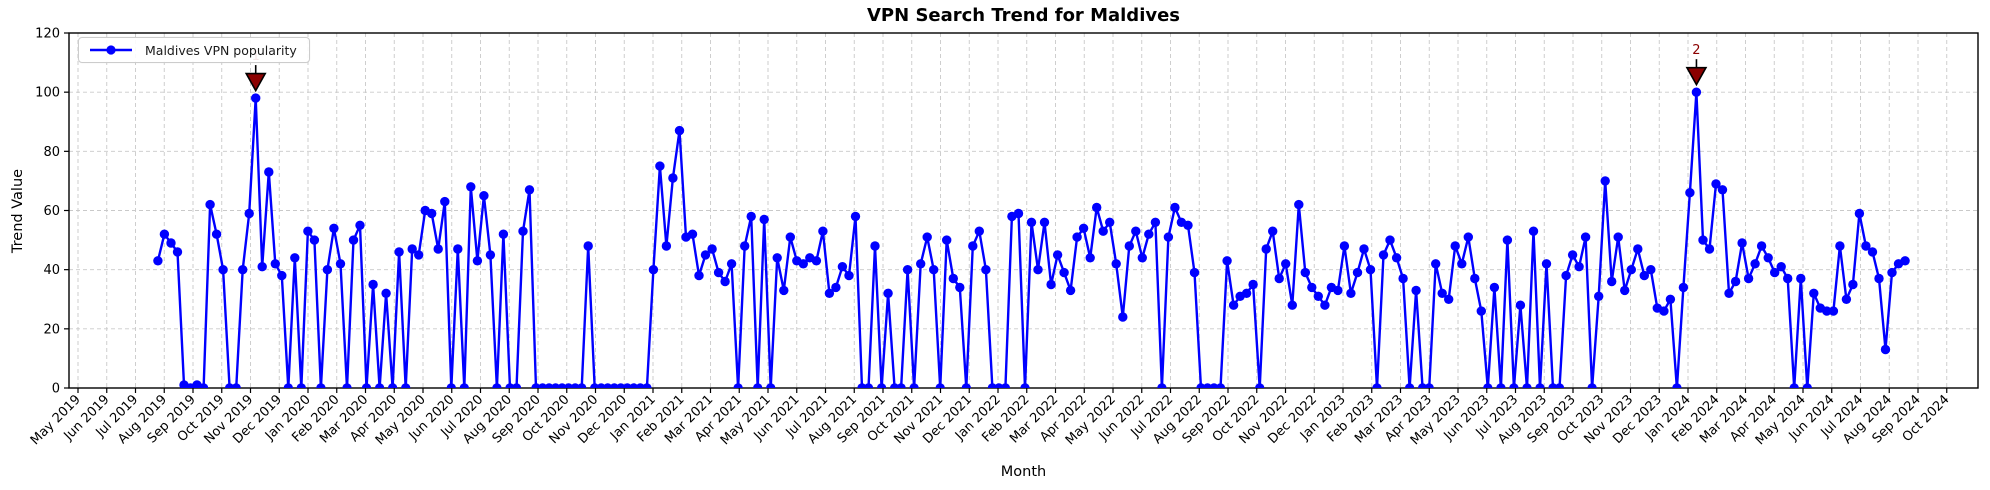 This screenshot has height=490, width=1990. I want to click on svg-text: 0, so click(56, 389).